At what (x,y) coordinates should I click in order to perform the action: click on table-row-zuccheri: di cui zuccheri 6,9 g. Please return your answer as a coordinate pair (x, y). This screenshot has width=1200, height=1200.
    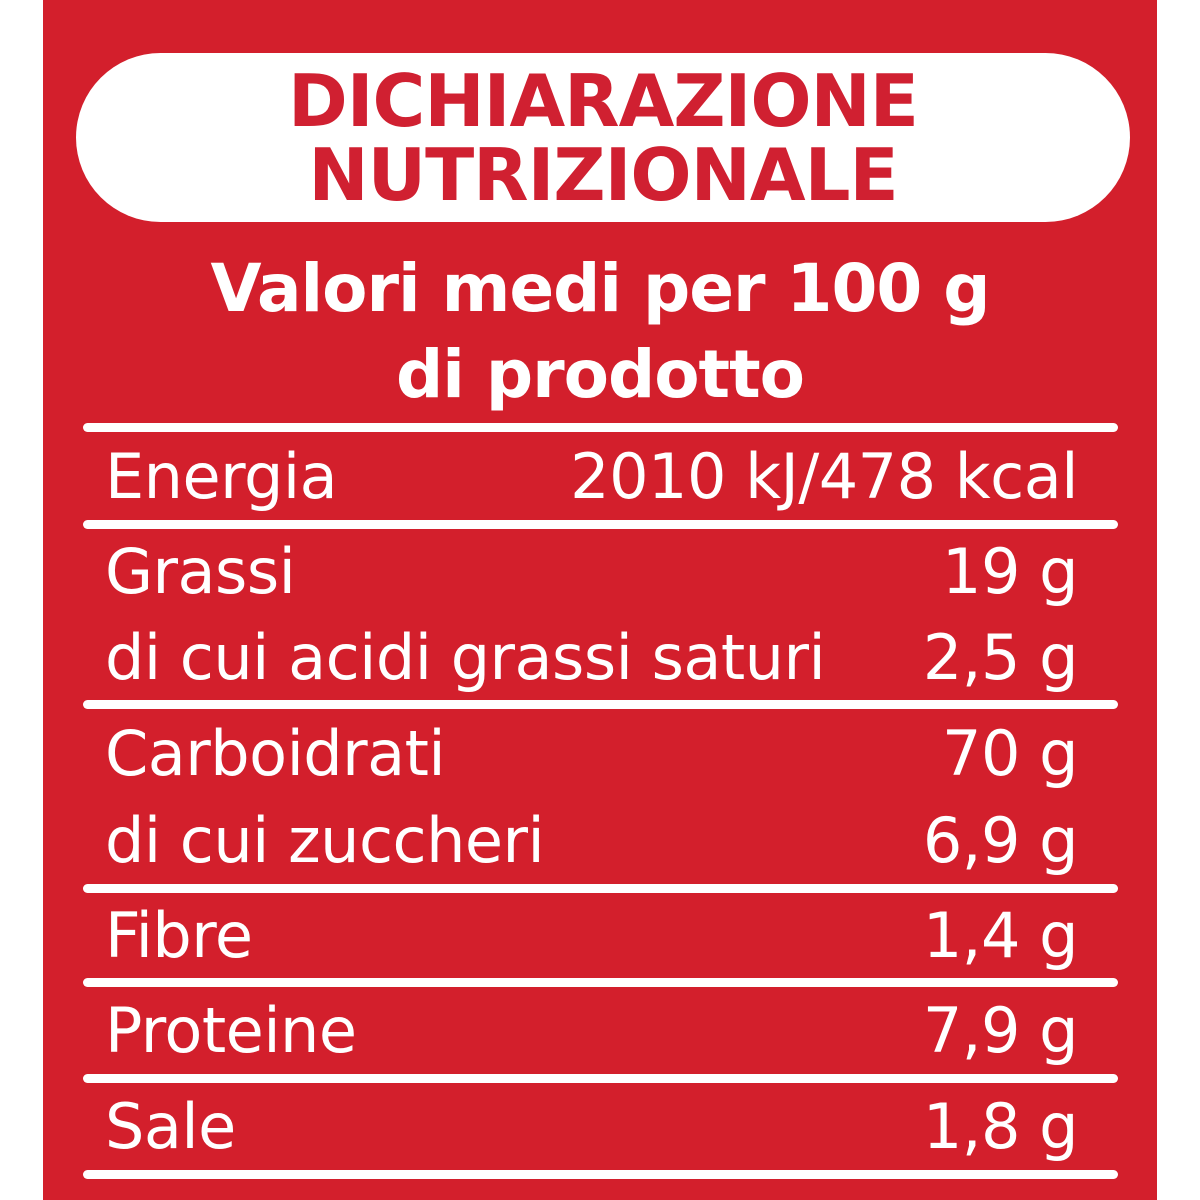
    Looking at the image, I should click on (600, 840).